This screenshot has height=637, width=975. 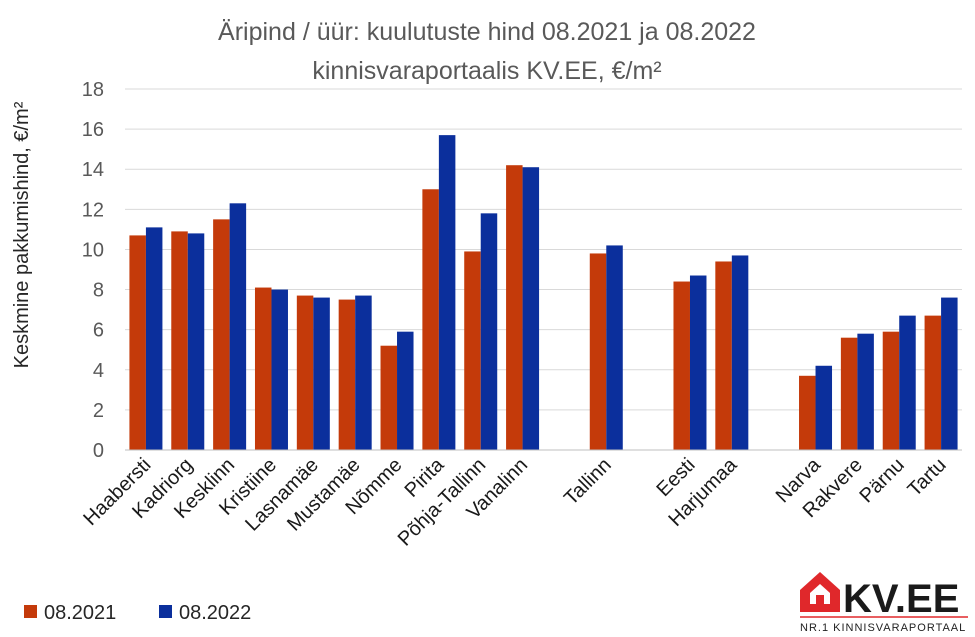 What do you see at coordinates (389, 397) in the screenshot?
I see `bar-08.2021-Nõmme` at bounding box center [389, 397].